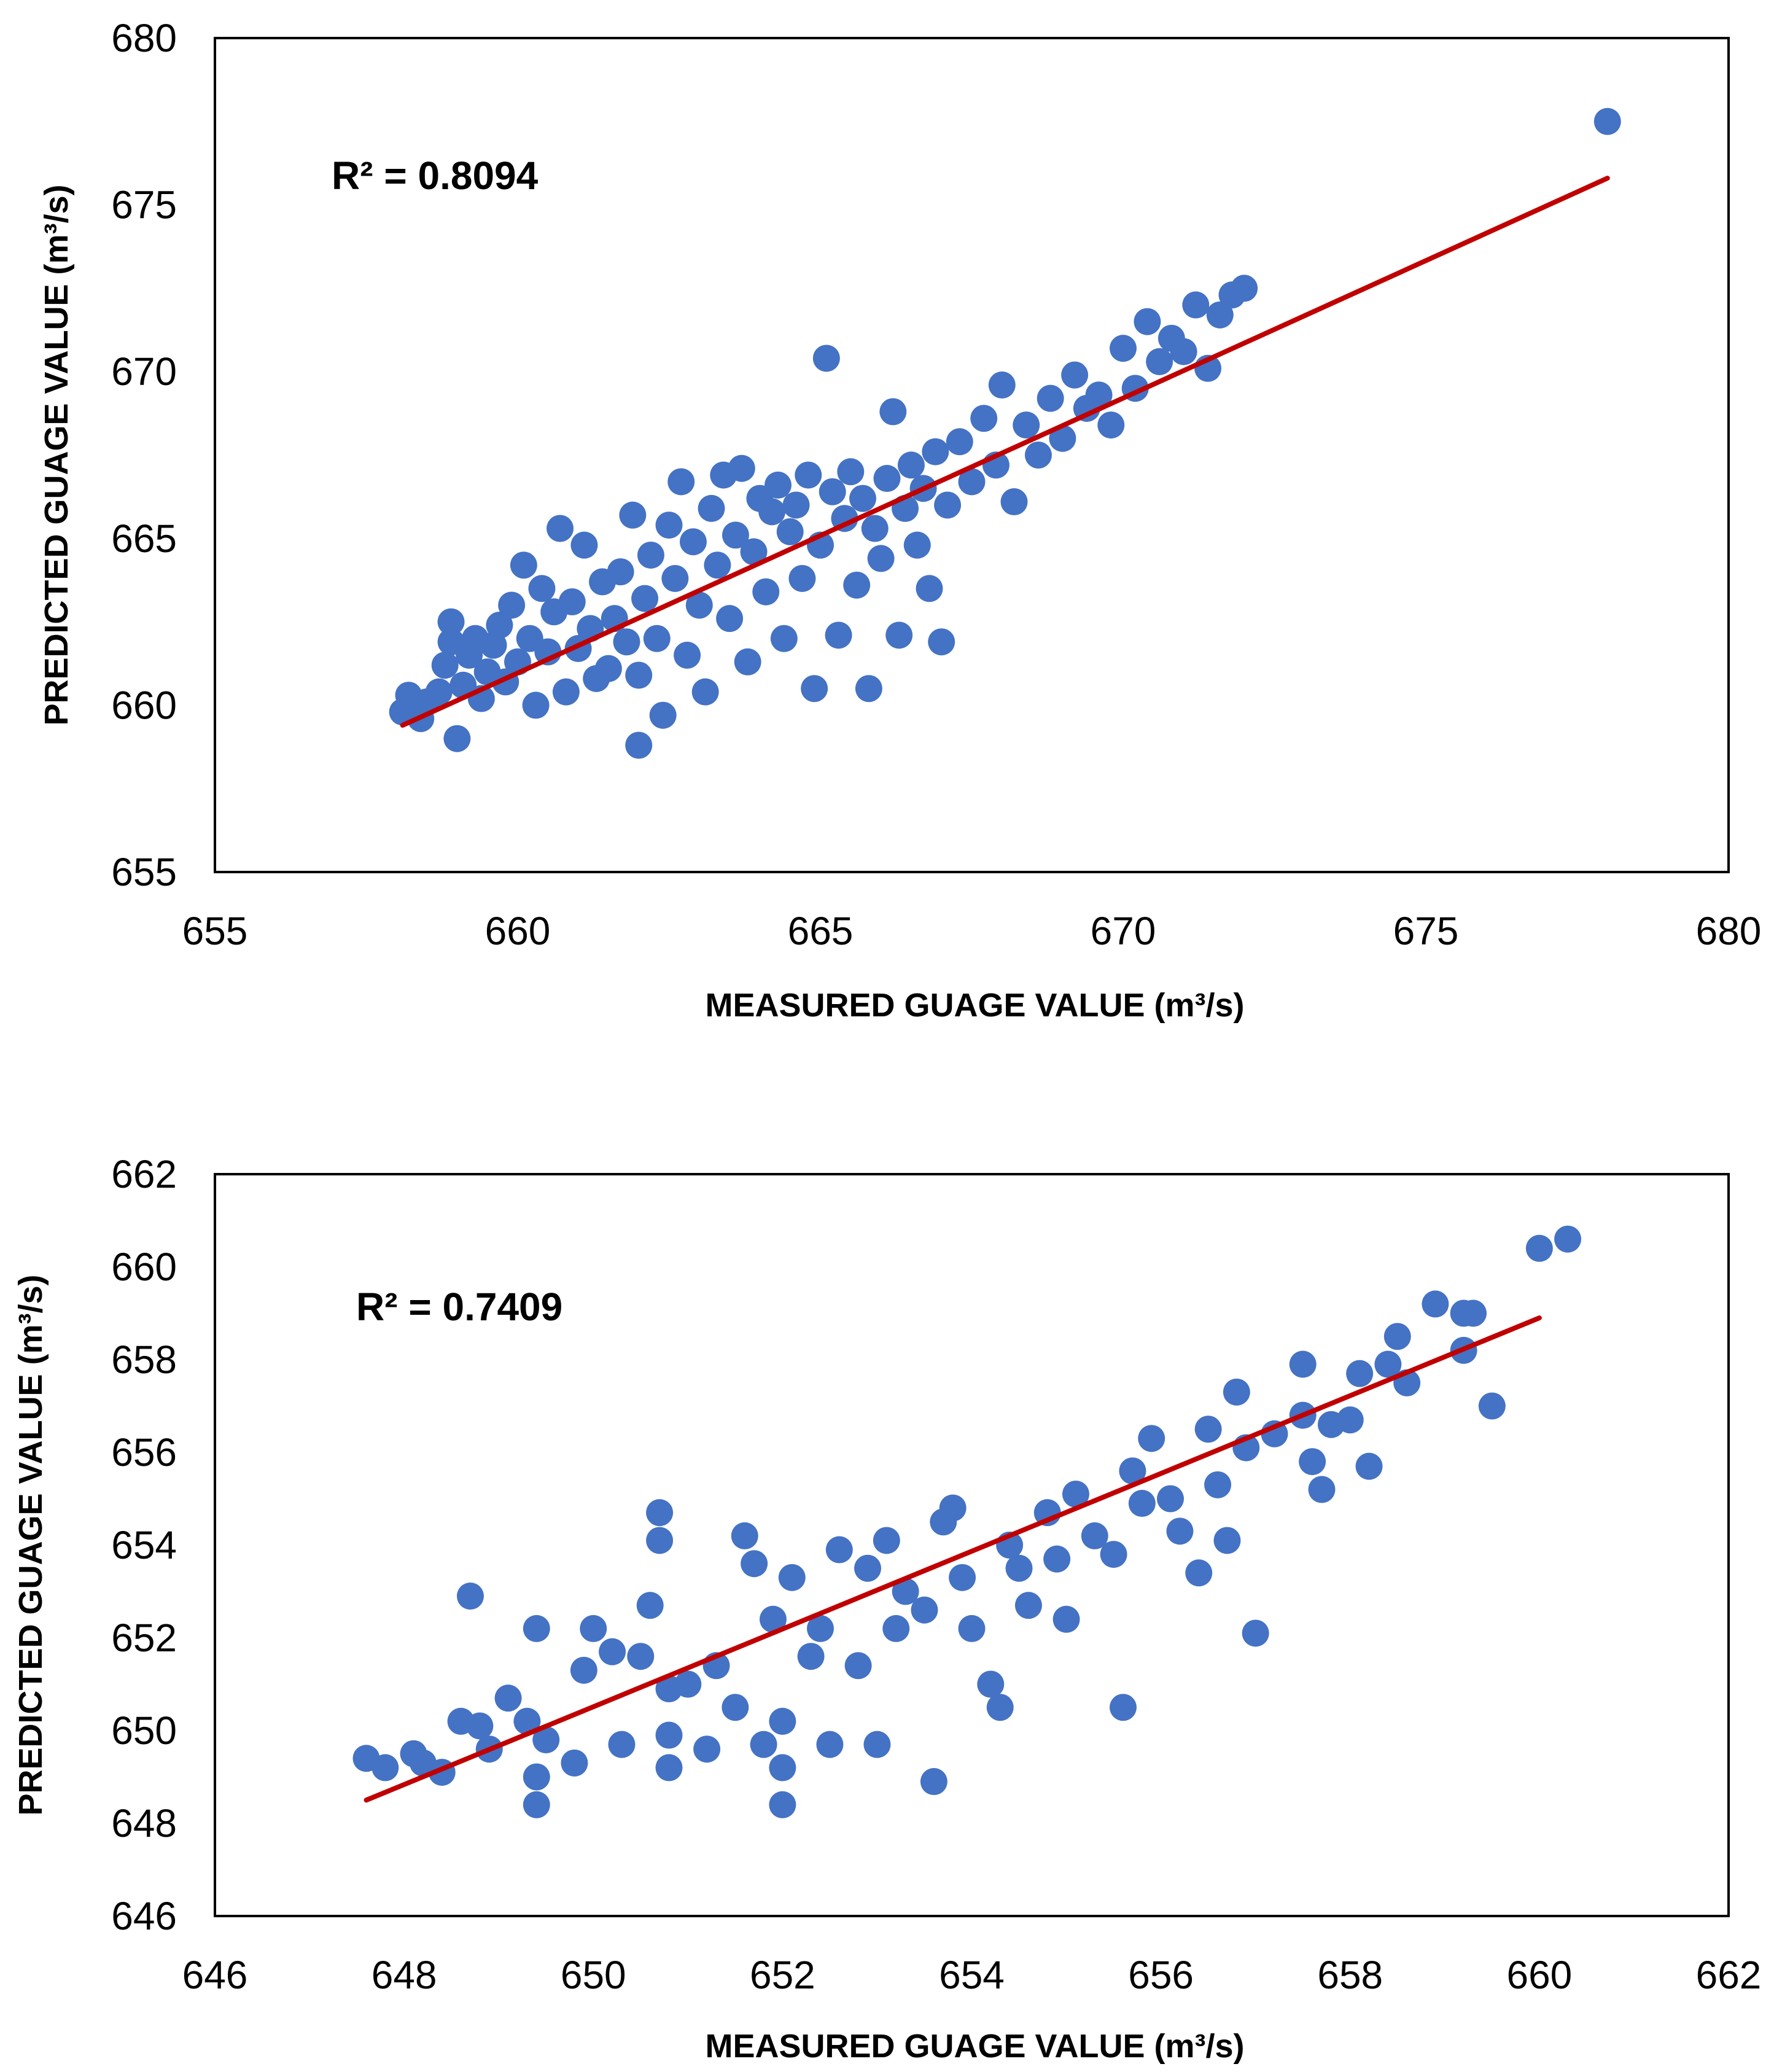  What do you see at coordinates (1161, 1975) in the screenshot?
I see `x-tick-label: 656` at bounding box center [1161, 1975].